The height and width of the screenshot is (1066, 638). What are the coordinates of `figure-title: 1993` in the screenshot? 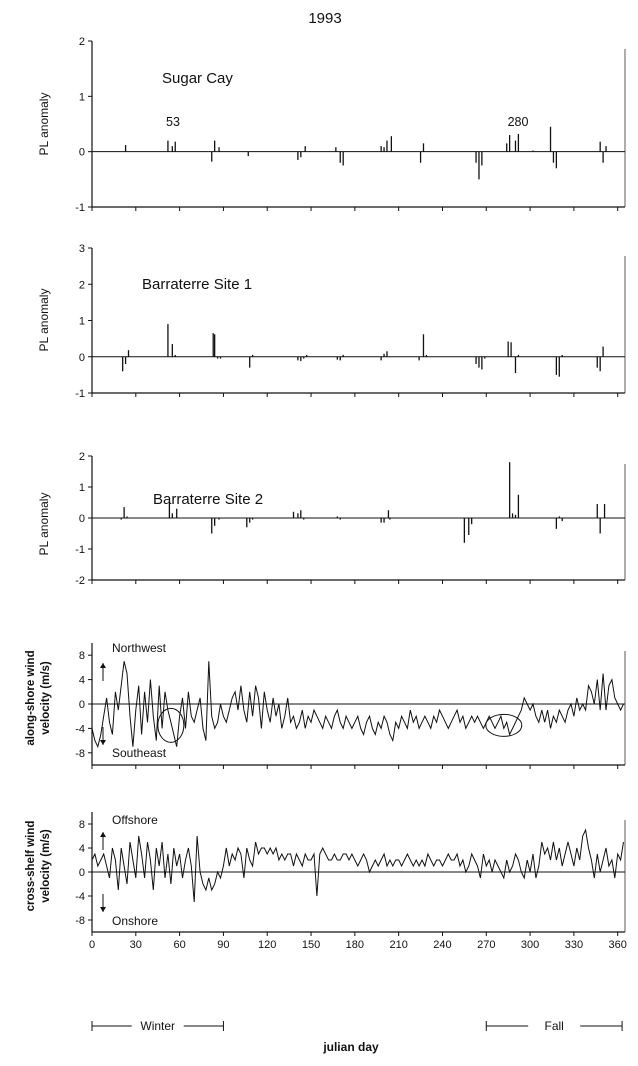 It's located at (324, 18).